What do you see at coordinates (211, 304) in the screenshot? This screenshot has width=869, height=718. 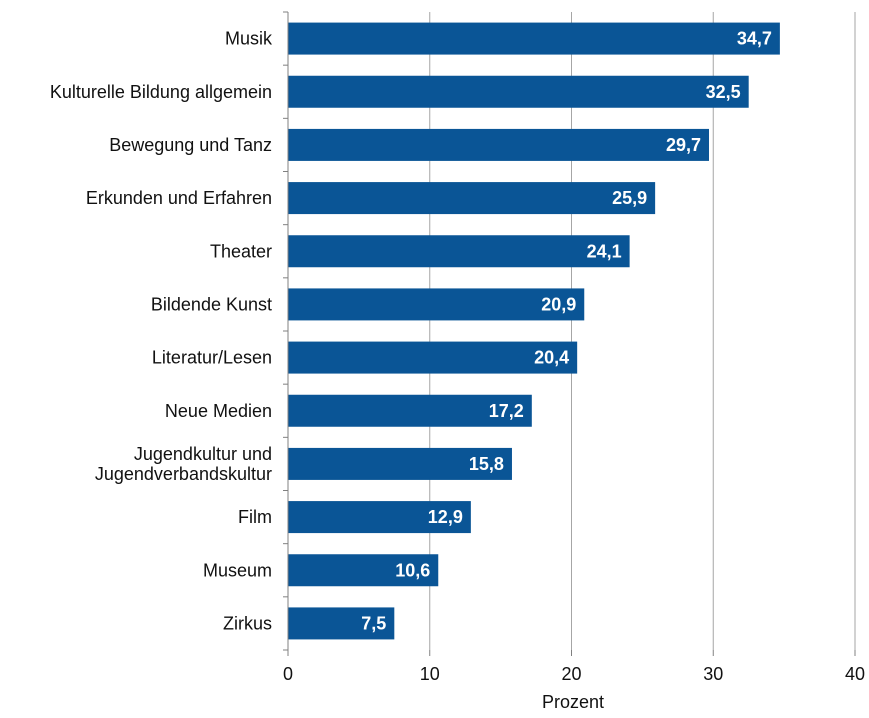 I see `category-label: Bildende Kunst` at bounding box center [211, 304].